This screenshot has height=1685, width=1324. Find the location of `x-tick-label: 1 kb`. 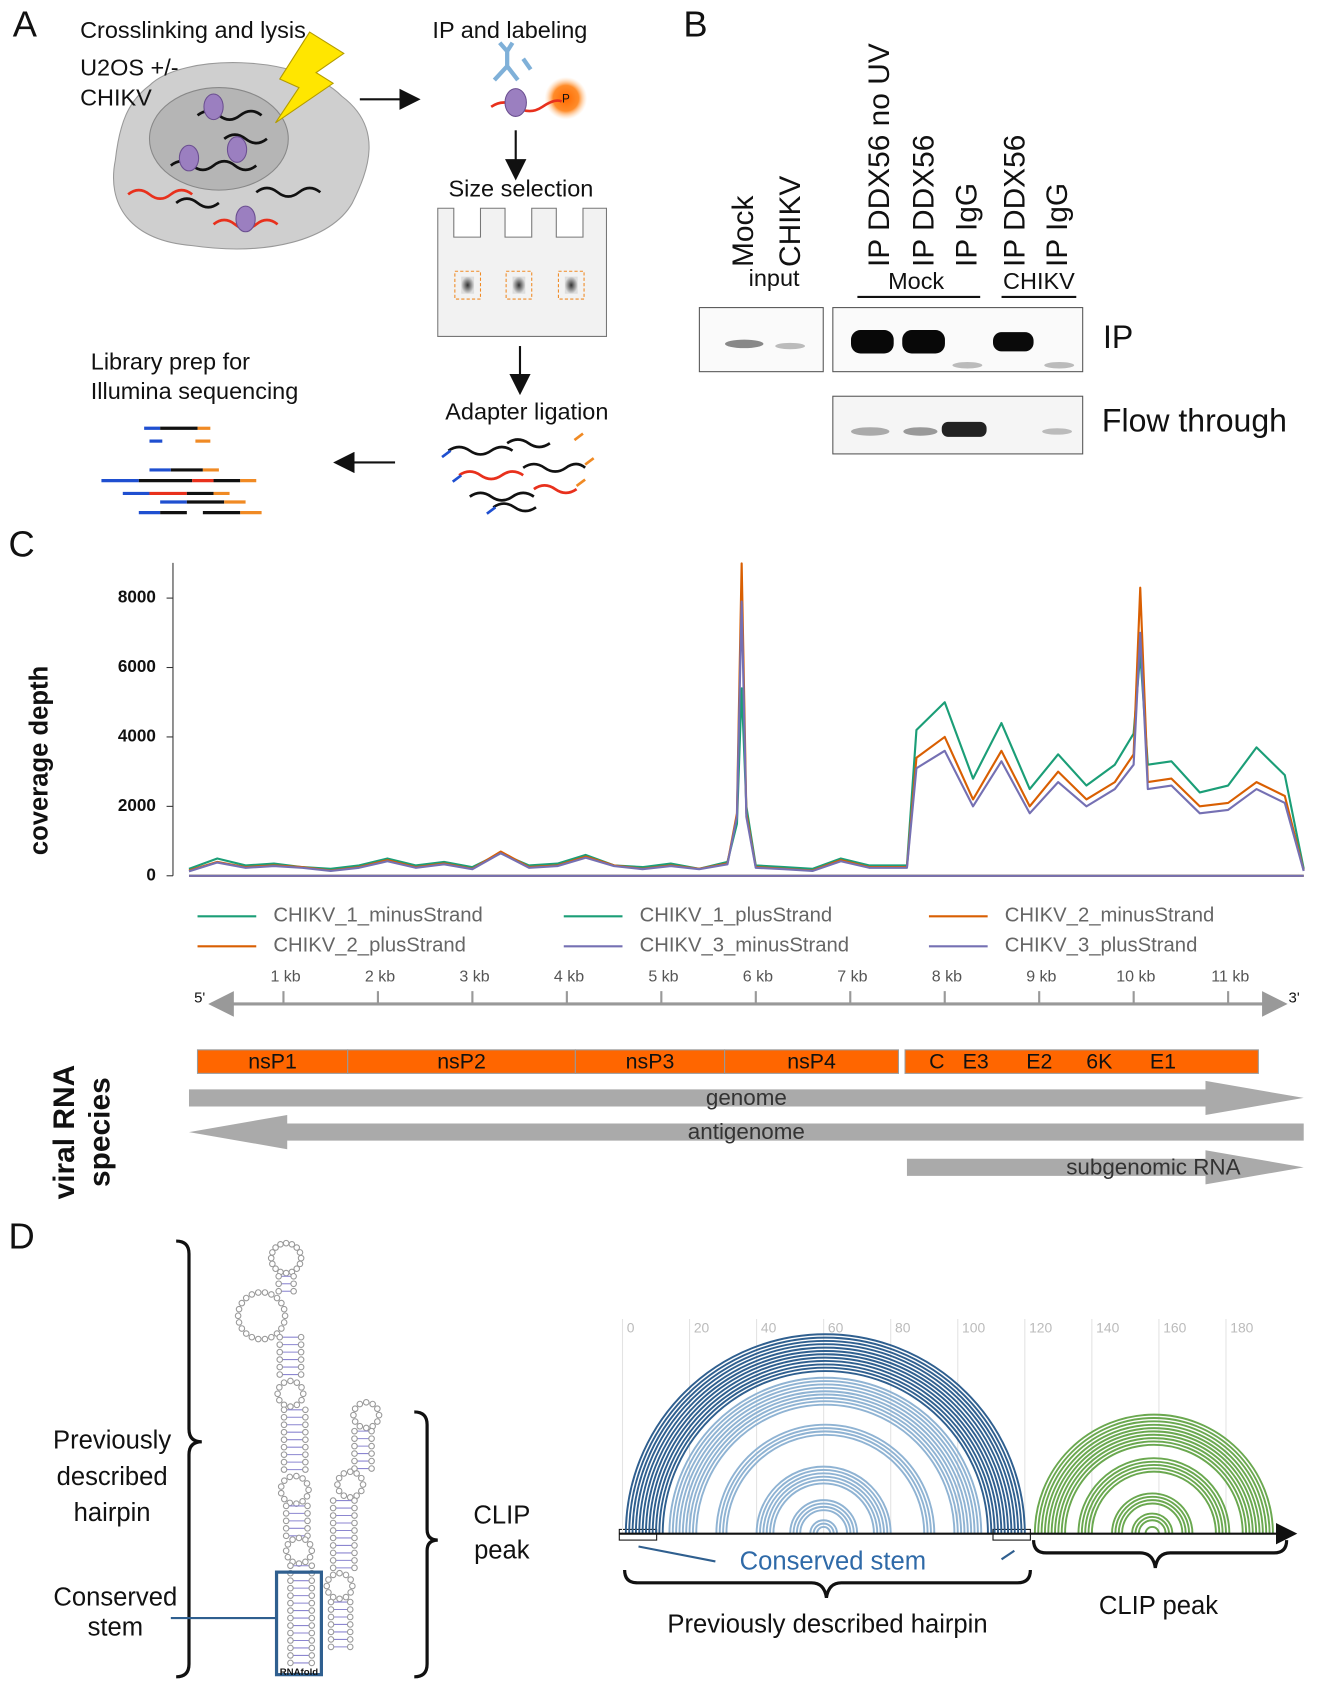

x-tick-label: 1 kb is located at coordinates (285, 976).